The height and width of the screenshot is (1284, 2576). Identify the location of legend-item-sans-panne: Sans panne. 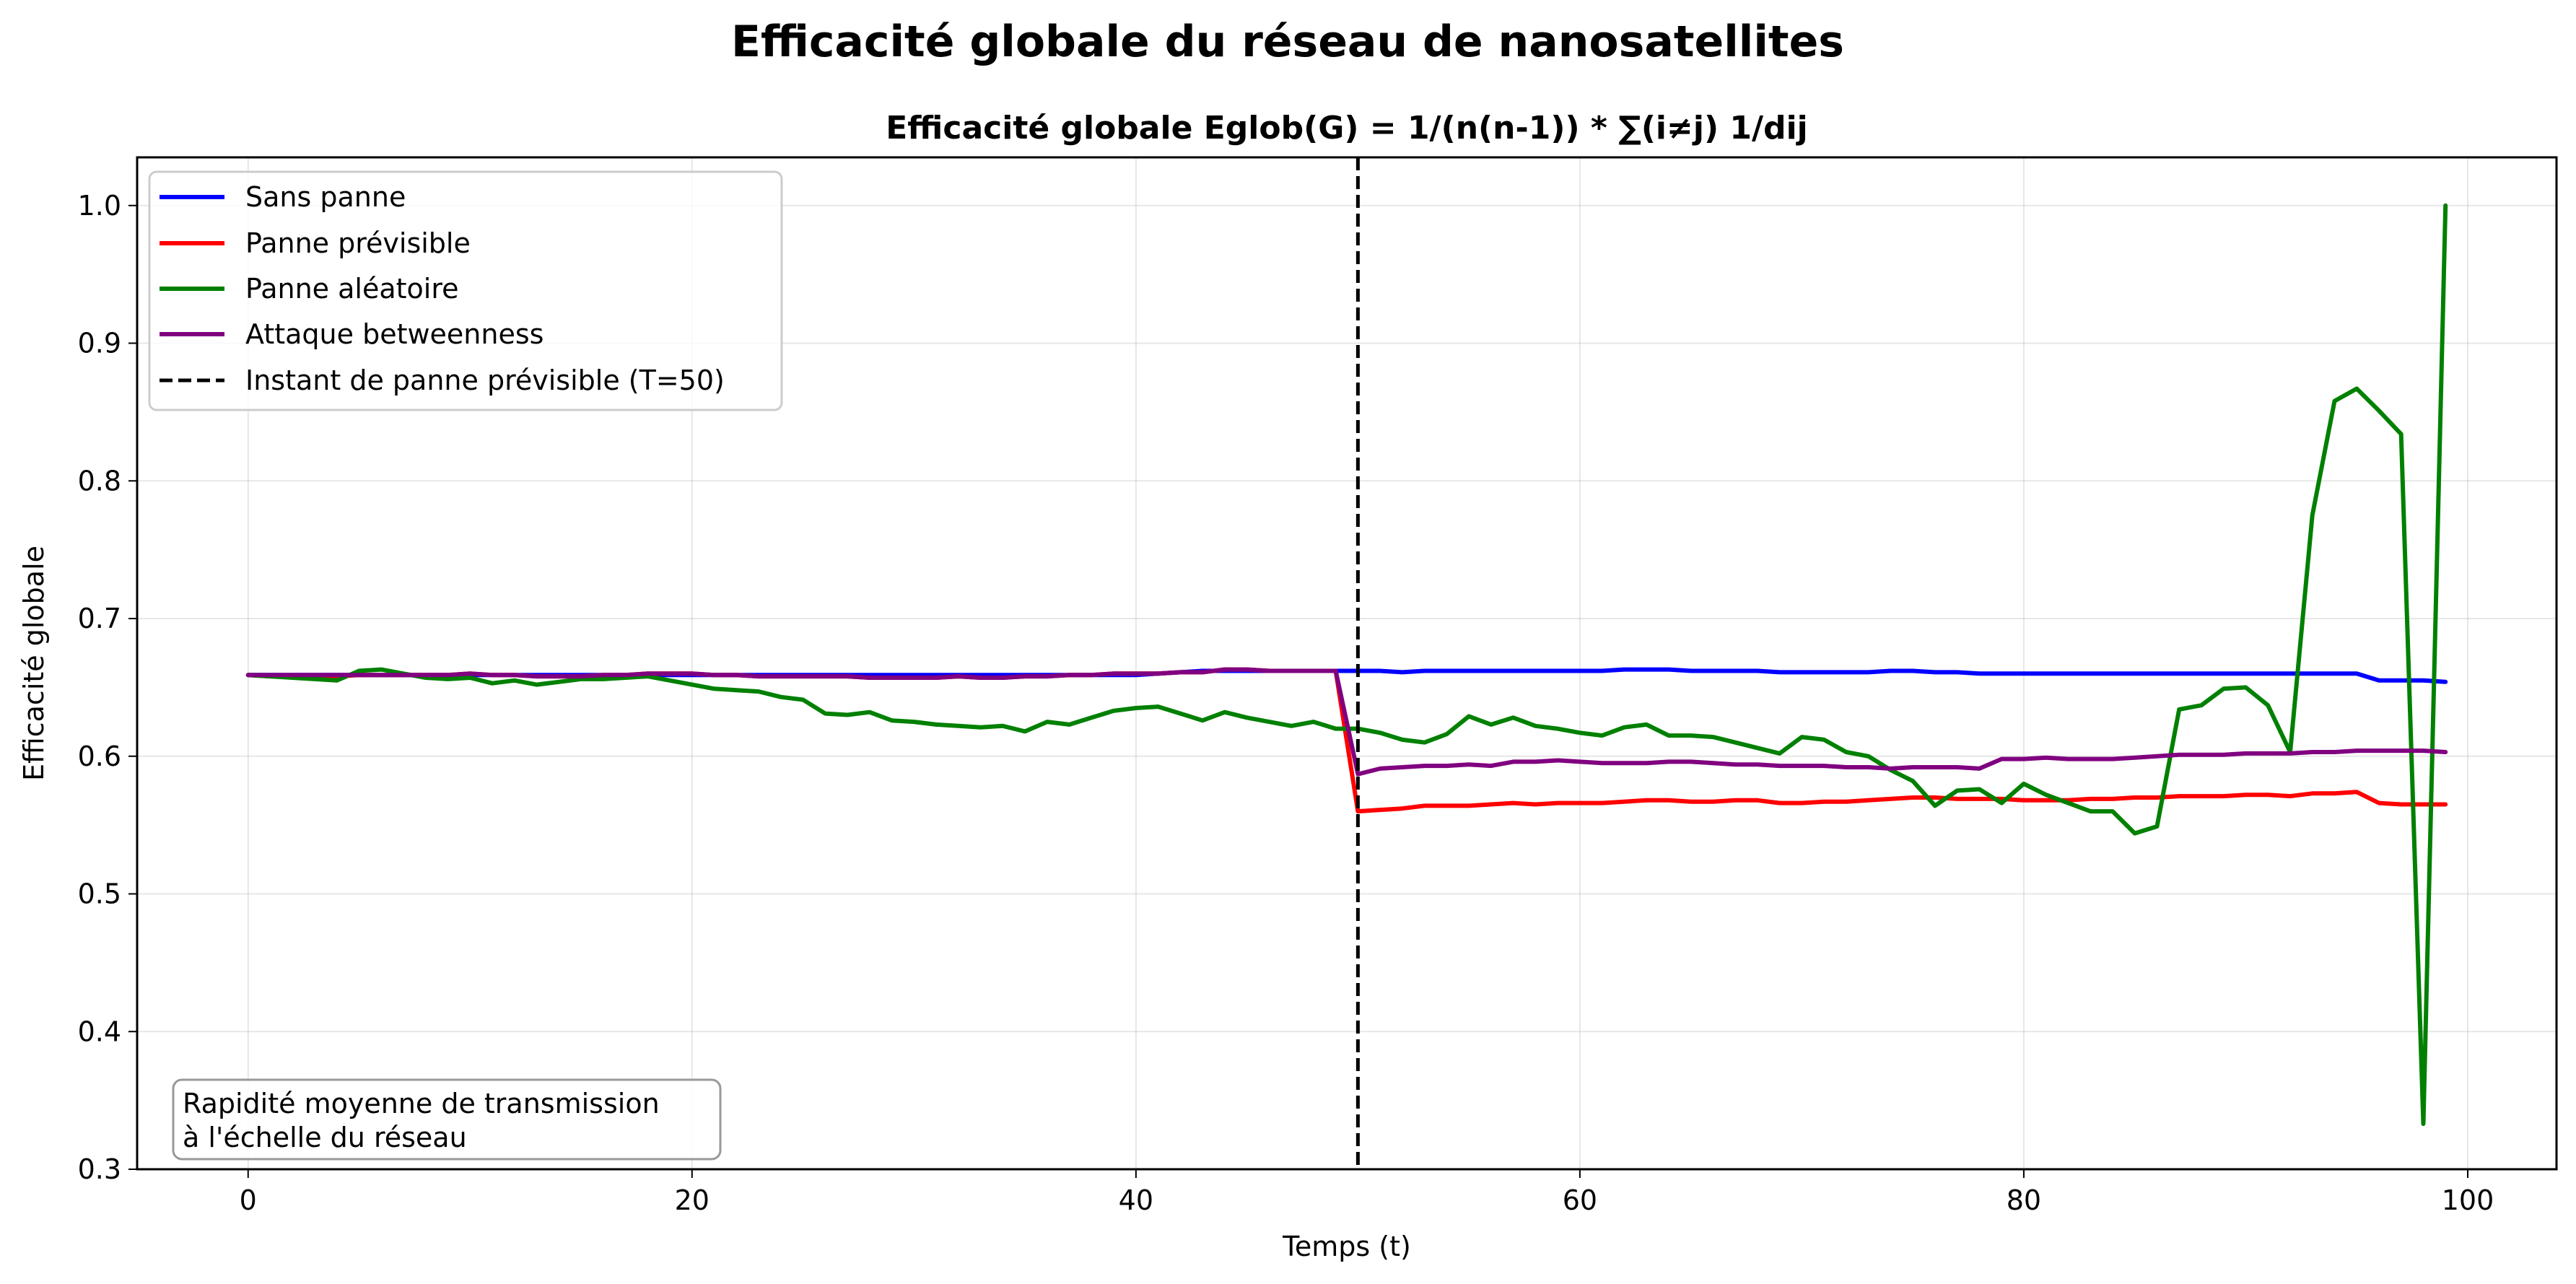
(283, 197).